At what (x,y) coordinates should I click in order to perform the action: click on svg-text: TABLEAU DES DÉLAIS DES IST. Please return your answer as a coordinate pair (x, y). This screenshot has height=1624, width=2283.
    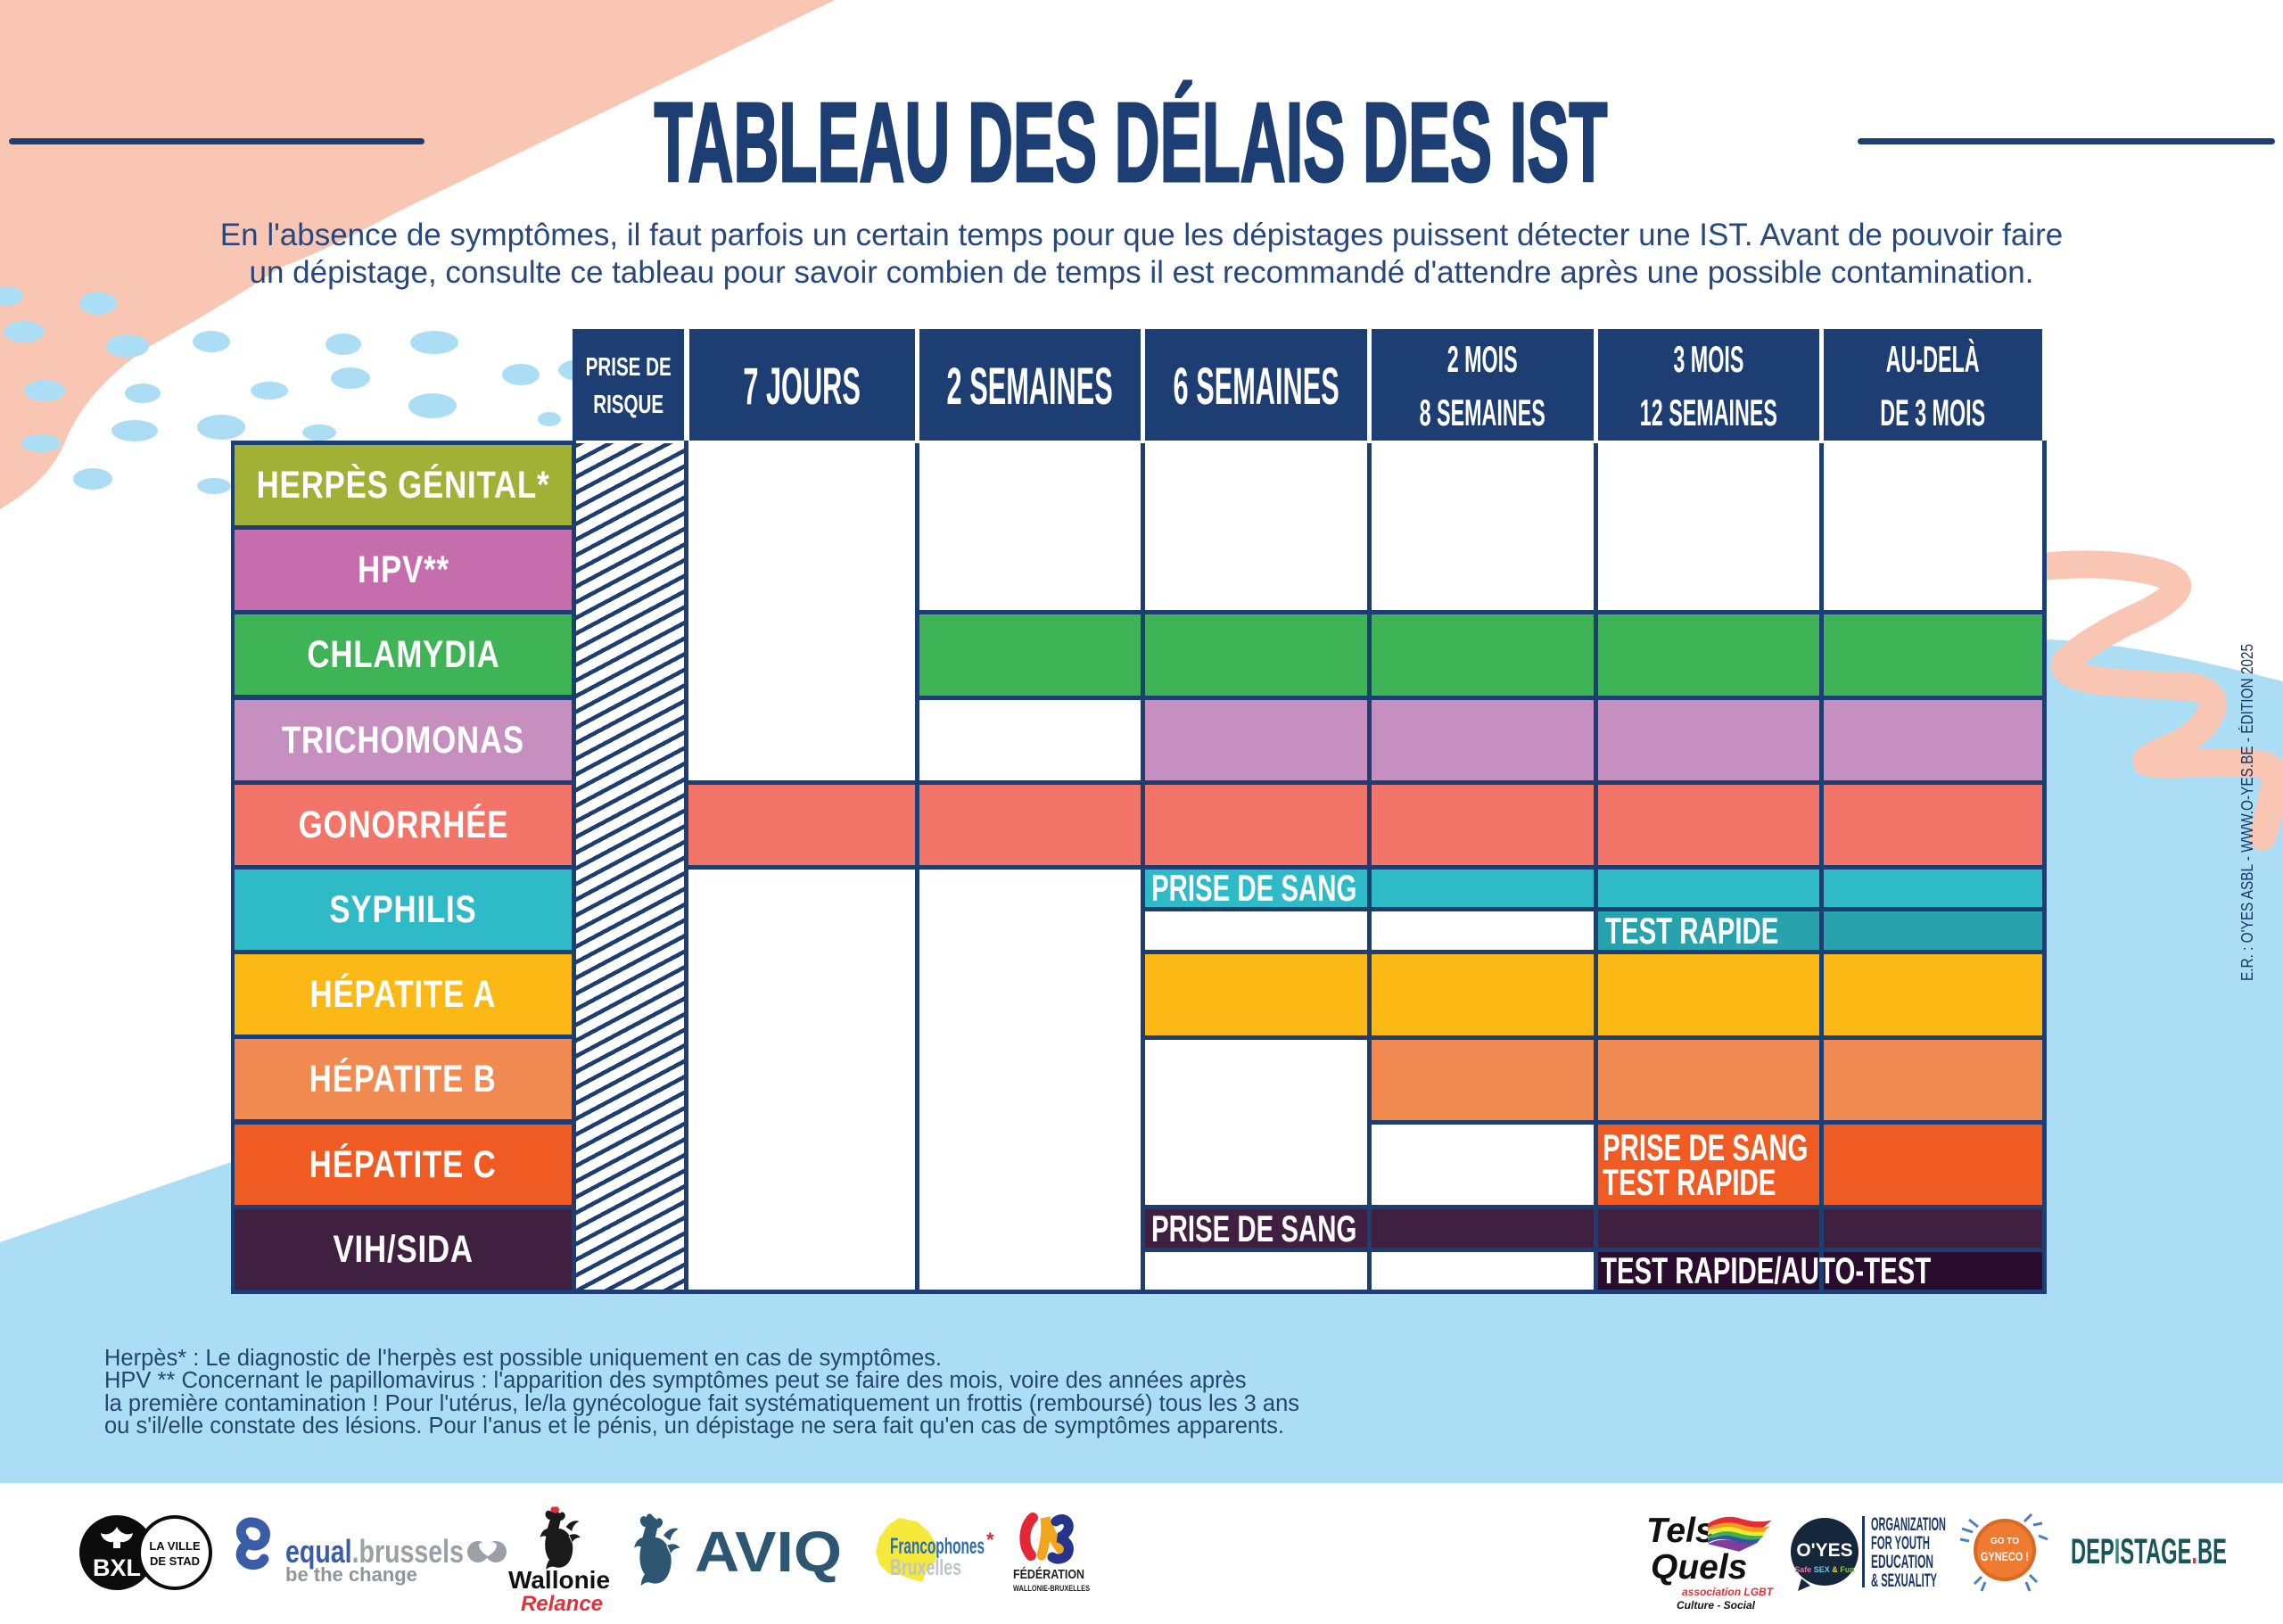
    Looking at the image, I should click on (1131, 142).